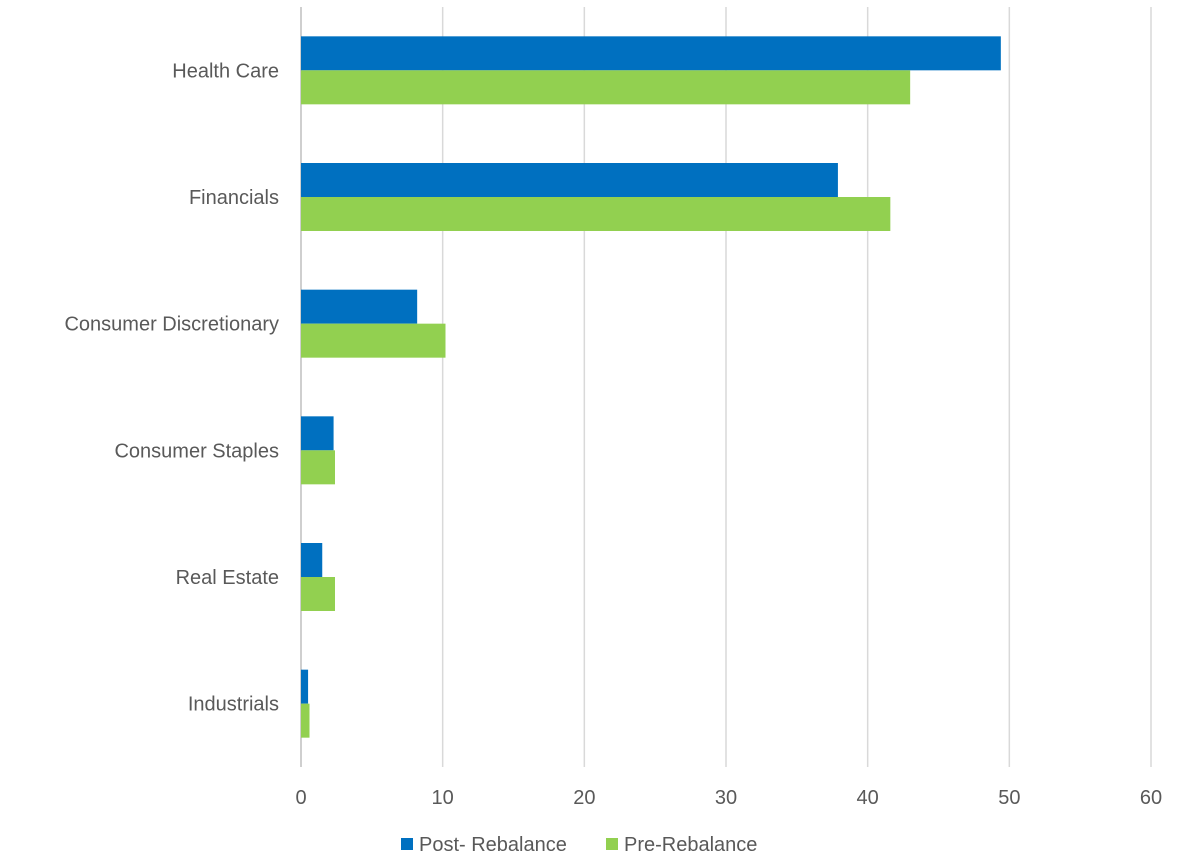 Image resolution: width=1184 pixels, height=863 pixels. What do you see at coordinates (1009, 798) in the screenshot?
I see `x-tick-label: 50` at bounding box center [1009, 798].